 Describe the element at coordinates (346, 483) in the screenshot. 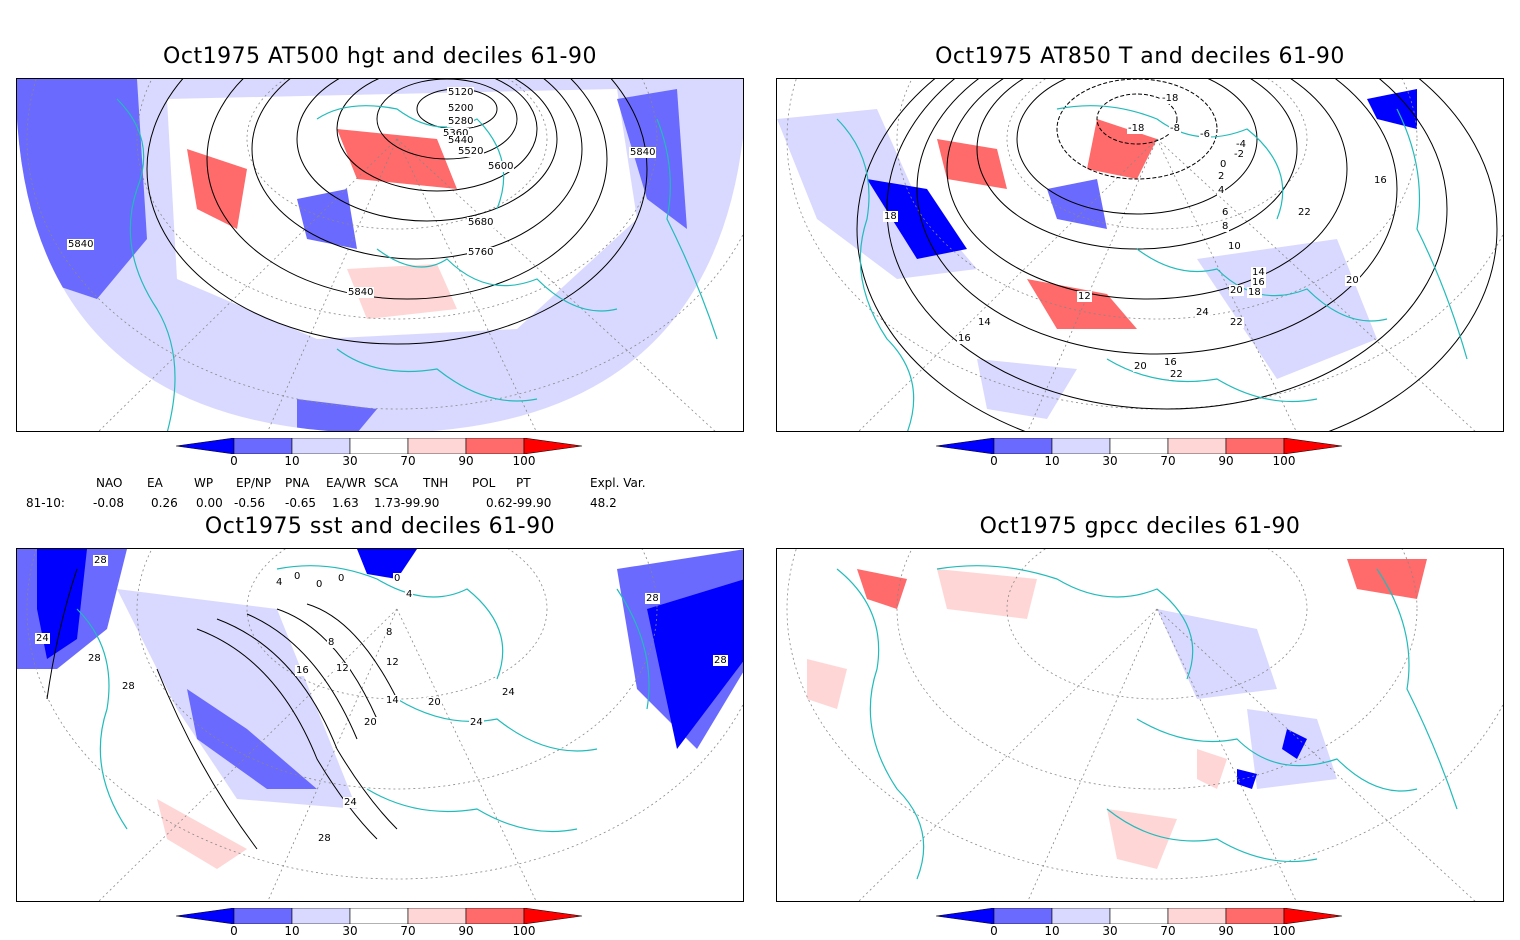

I see `indices-header: EA/WR` at that location.